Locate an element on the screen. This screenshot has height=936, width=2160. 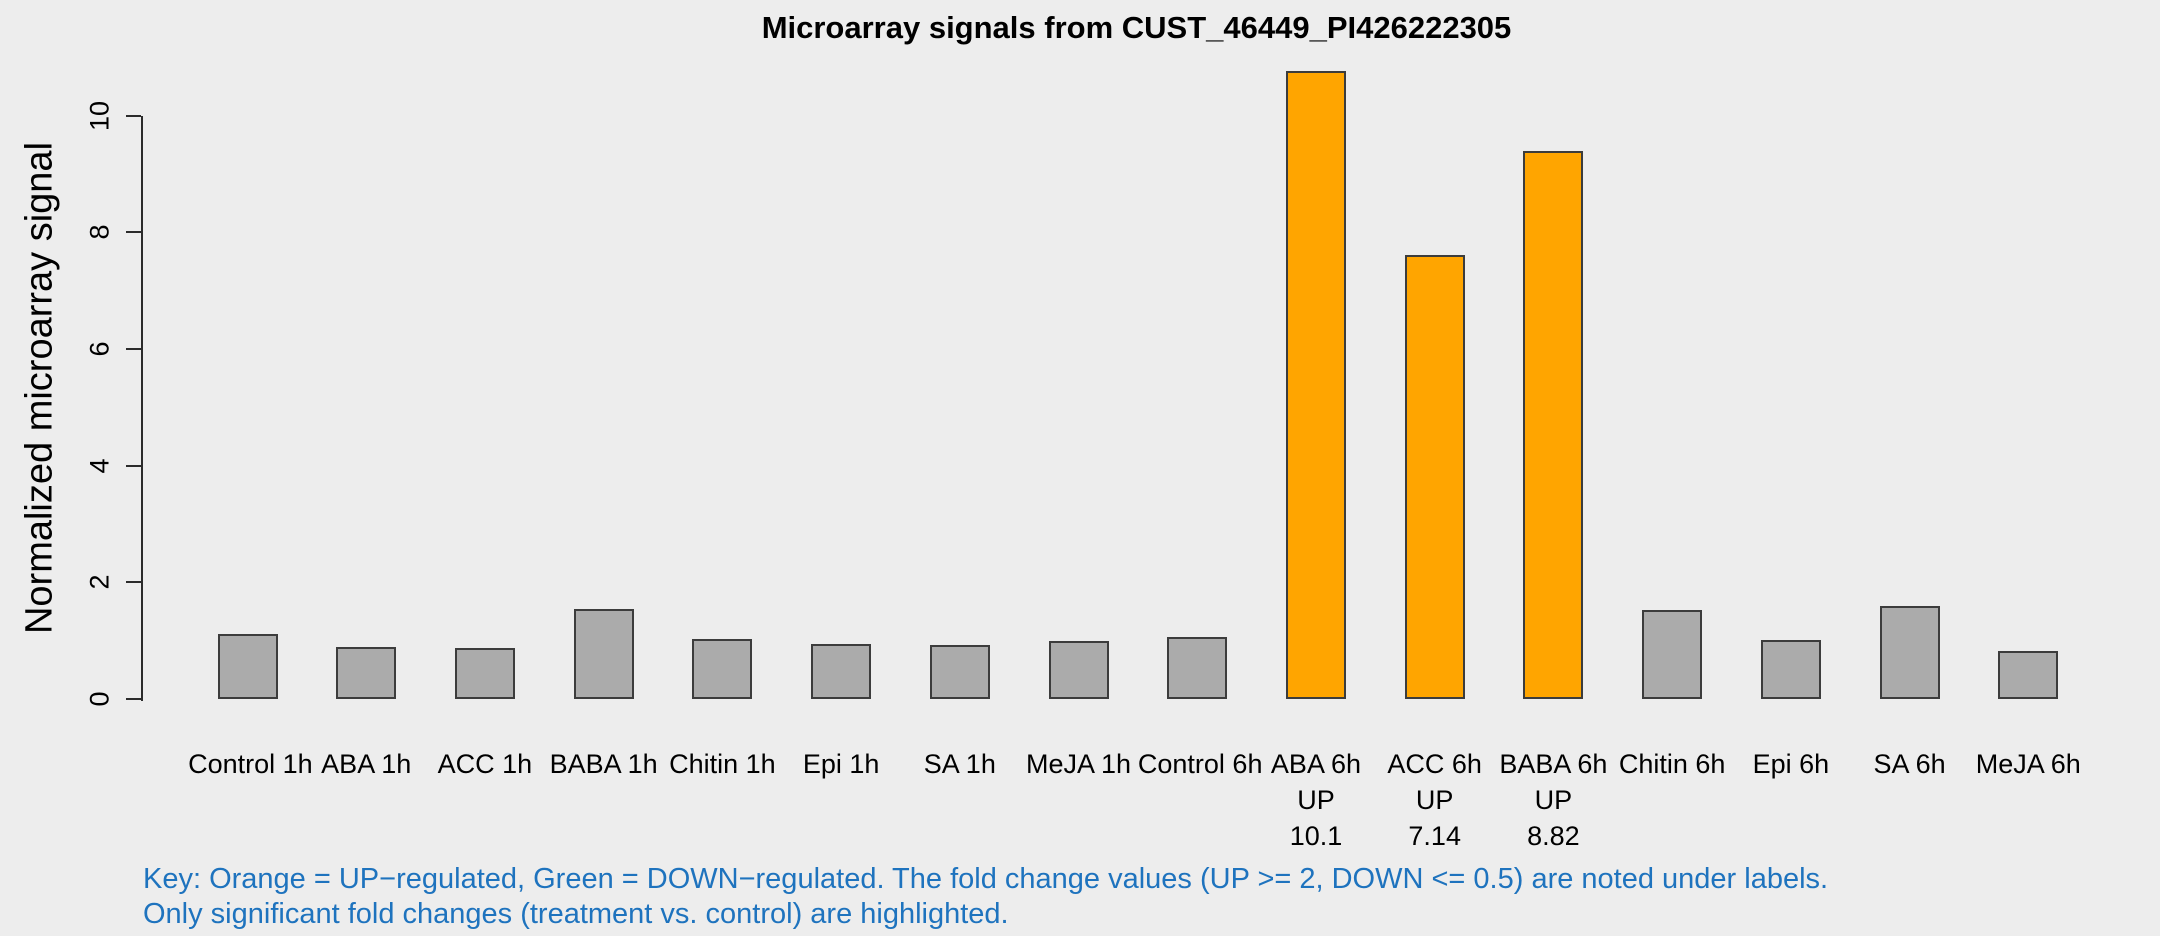
x-label-acc-1h: ACC 1h is located at coordinates (485, 764).